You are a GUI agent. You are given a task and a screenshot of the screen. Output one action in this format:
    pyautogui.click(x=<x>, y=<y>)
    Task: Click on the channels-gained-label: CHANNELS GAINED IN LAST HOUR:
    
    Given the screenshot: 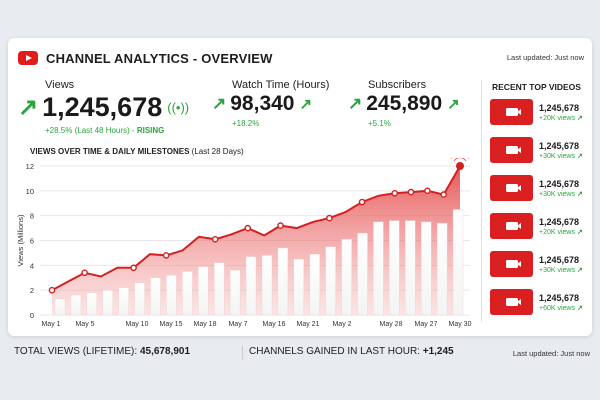 What is the action you would take?
    pyautogui.click(x=334, y=351)
    